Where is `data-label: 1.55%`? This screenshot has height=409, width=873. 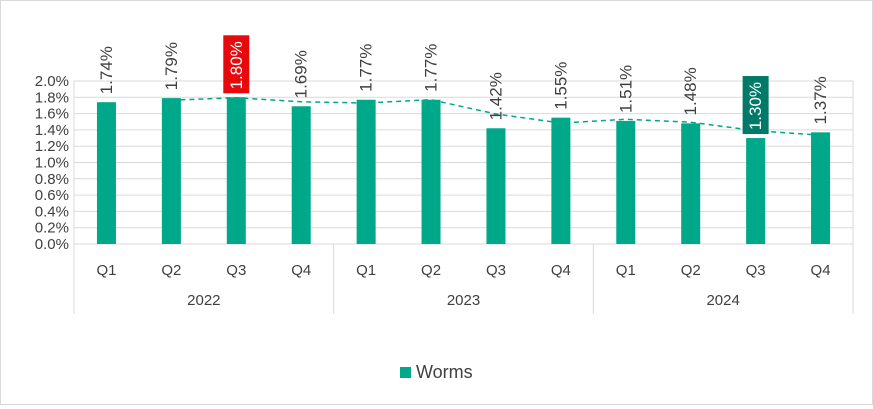
data-label: 1.55% is located at coordinates (560, 86).